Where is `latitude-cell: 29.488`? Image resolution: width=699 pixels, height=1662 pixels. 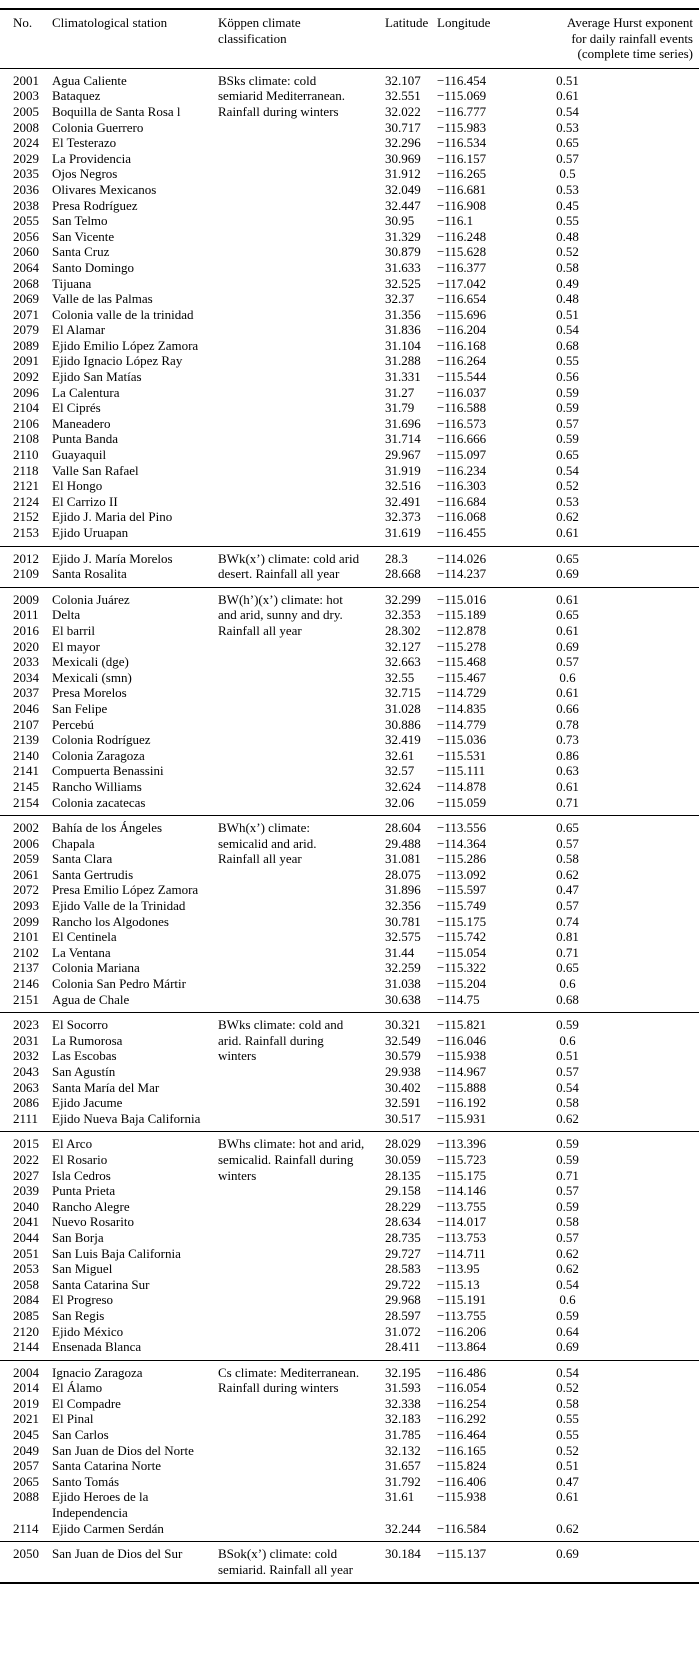
latitude-cell: 29.488 is located at coordinates (403, 843).